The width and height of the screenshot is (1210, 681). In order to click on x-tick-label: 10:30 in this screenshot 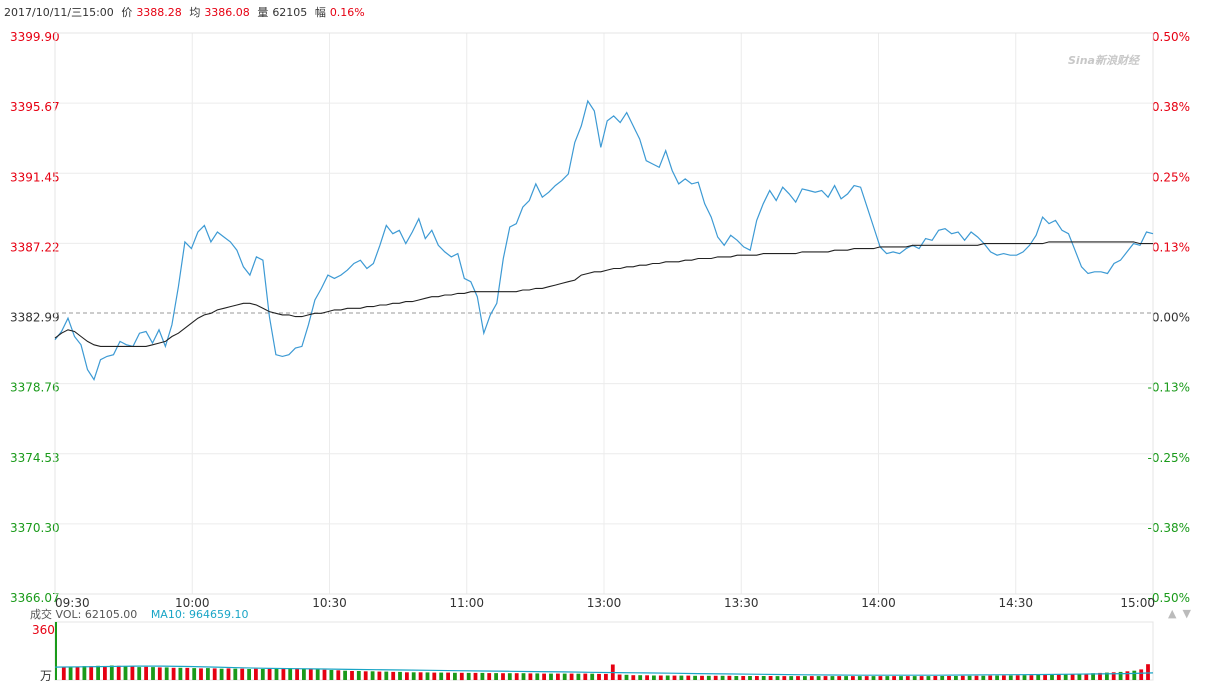, I will do `click(329, 603)`.